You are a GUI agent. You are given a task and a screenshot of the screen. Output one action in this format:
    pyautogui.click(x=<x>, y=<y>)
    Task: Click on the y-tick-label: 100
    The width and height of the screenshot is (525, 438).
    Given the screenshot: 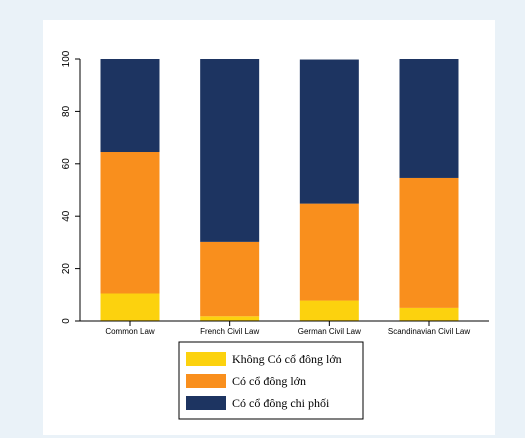 What is the action you would take?
    pyautogui.click(x=66, y=58)
    